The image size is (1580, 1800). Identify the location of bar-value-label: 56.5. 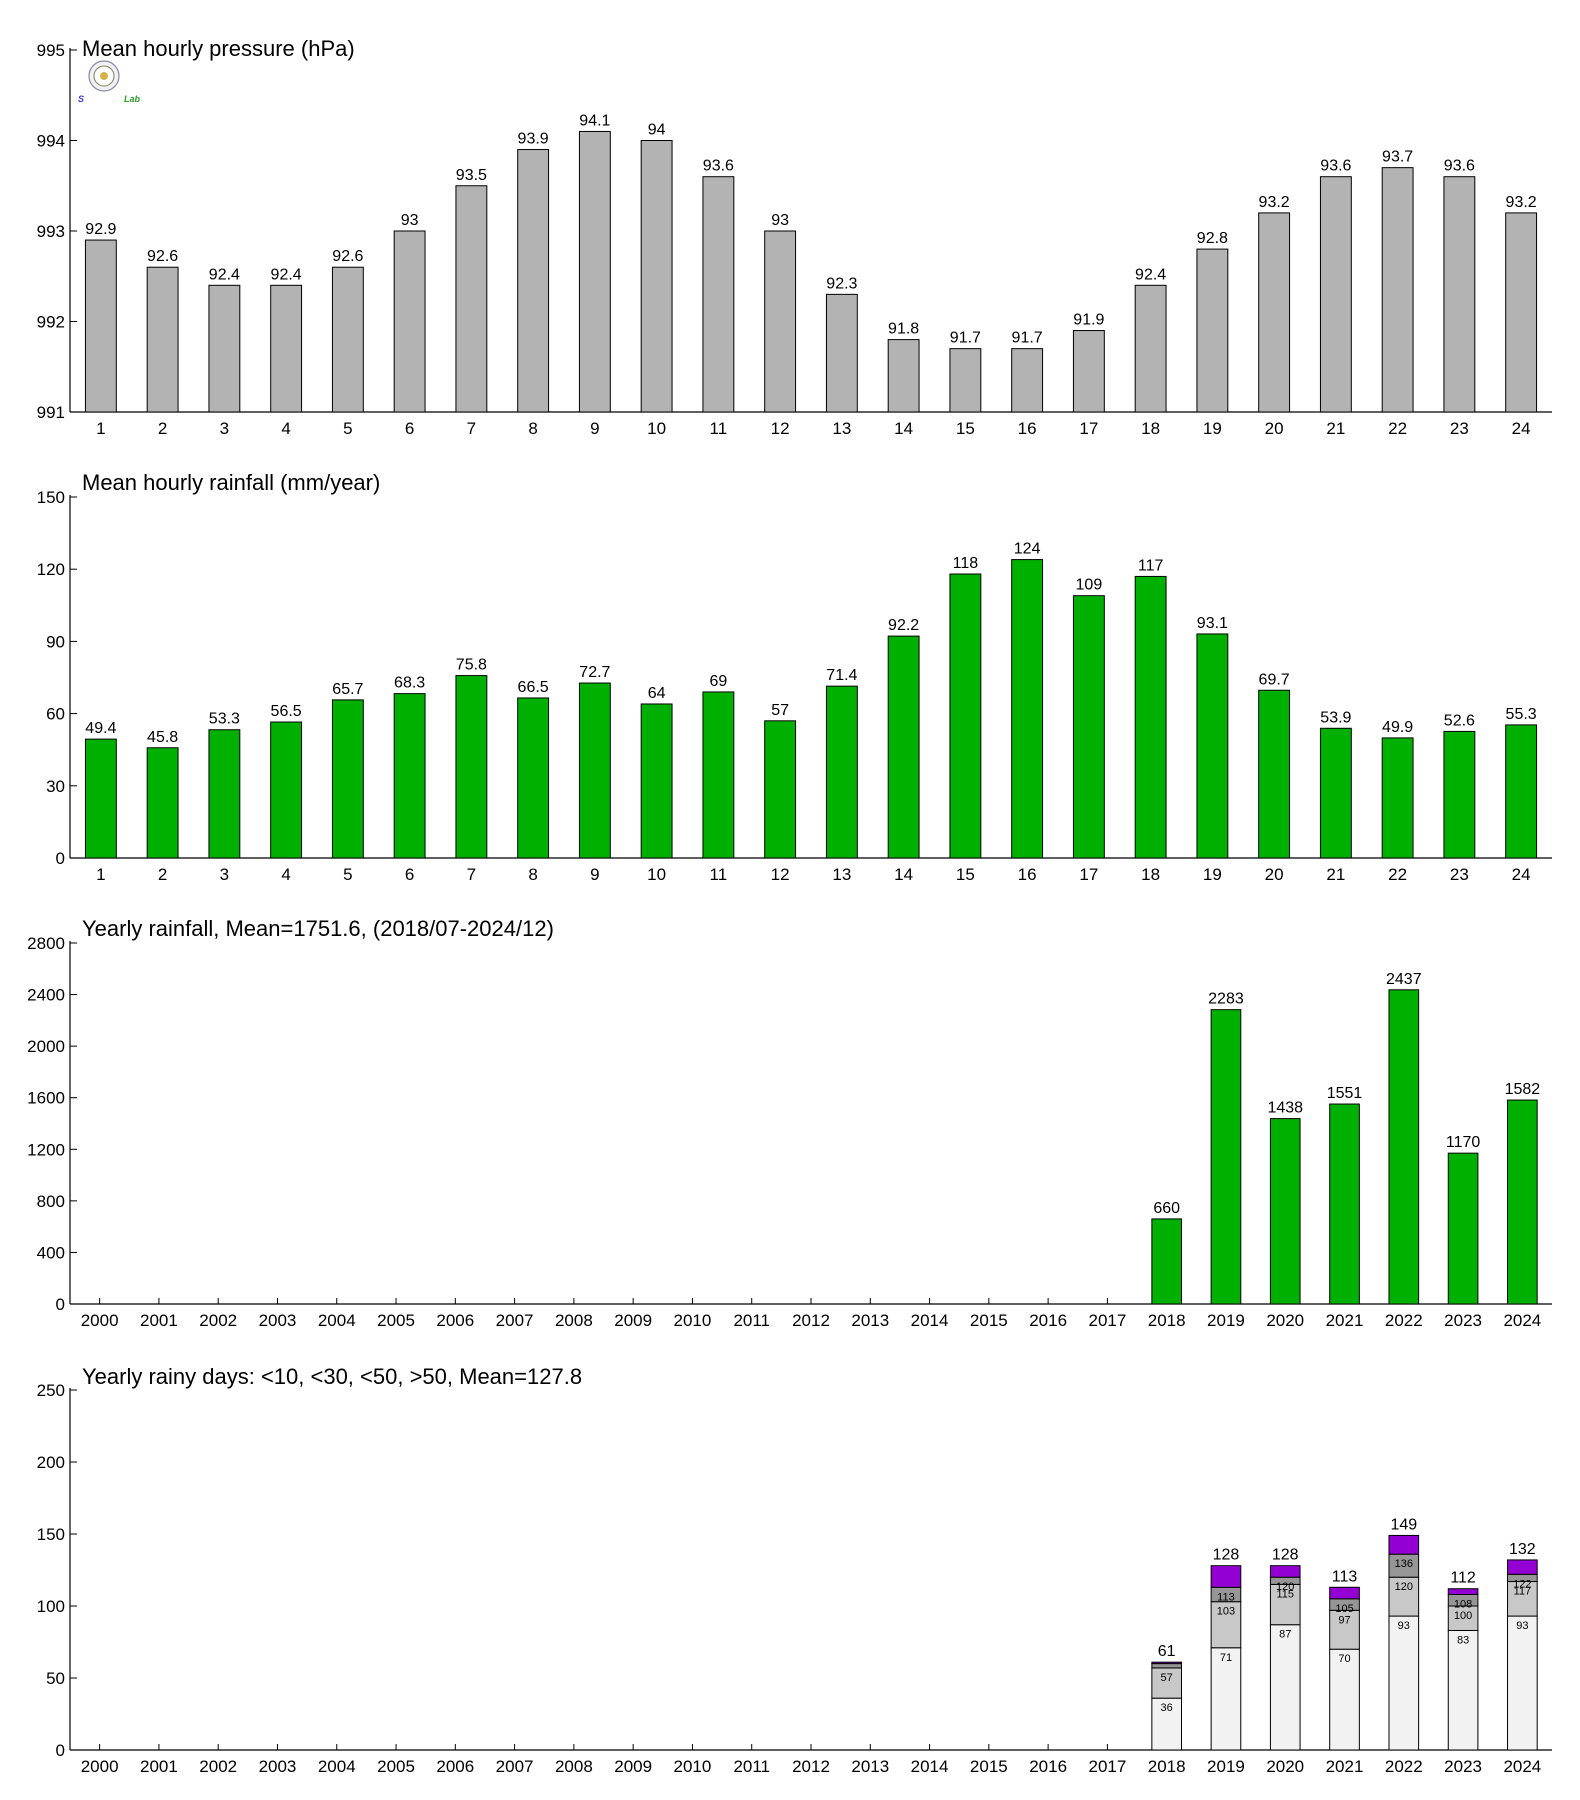
(286, 711).